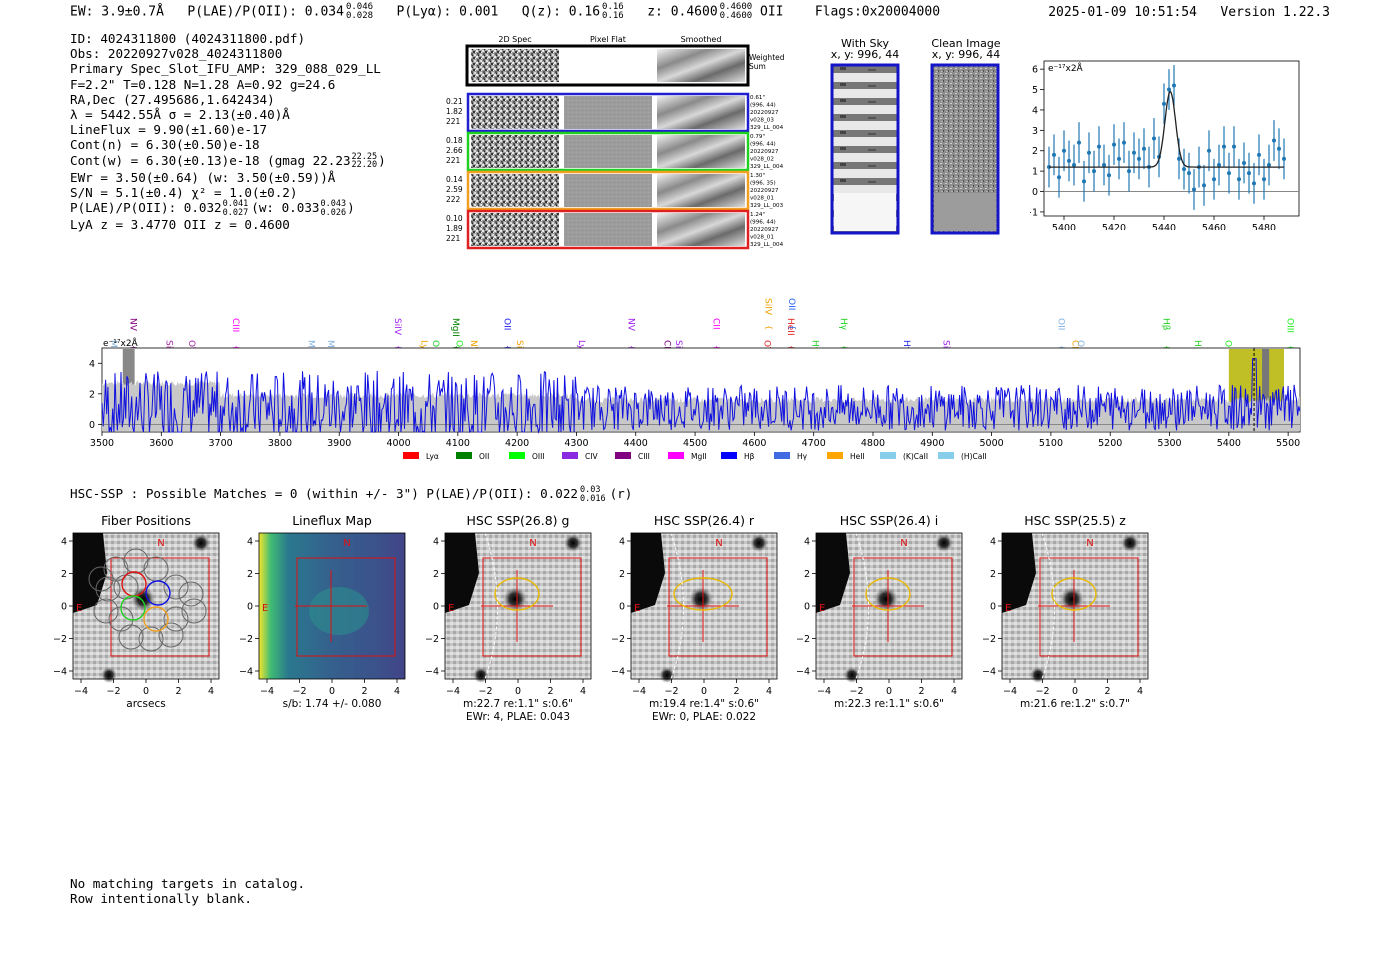 The height and width of the screenshot is (953, 1400). I want to click on compass-east: E, so click(265, 608).